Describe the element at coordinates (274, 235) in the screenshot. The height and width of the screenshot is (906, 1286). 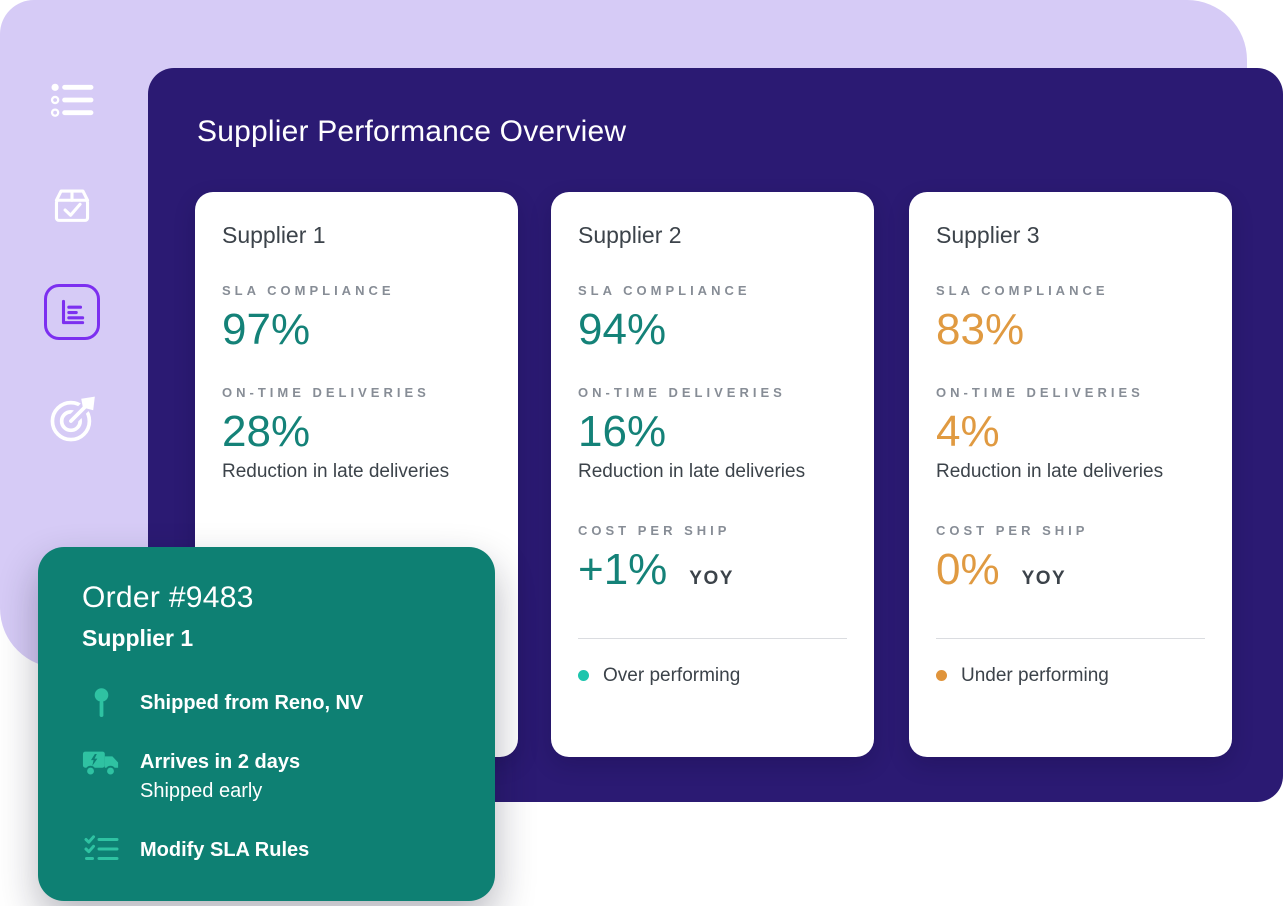
I see `supplier-name: Supplier 1` at that location.